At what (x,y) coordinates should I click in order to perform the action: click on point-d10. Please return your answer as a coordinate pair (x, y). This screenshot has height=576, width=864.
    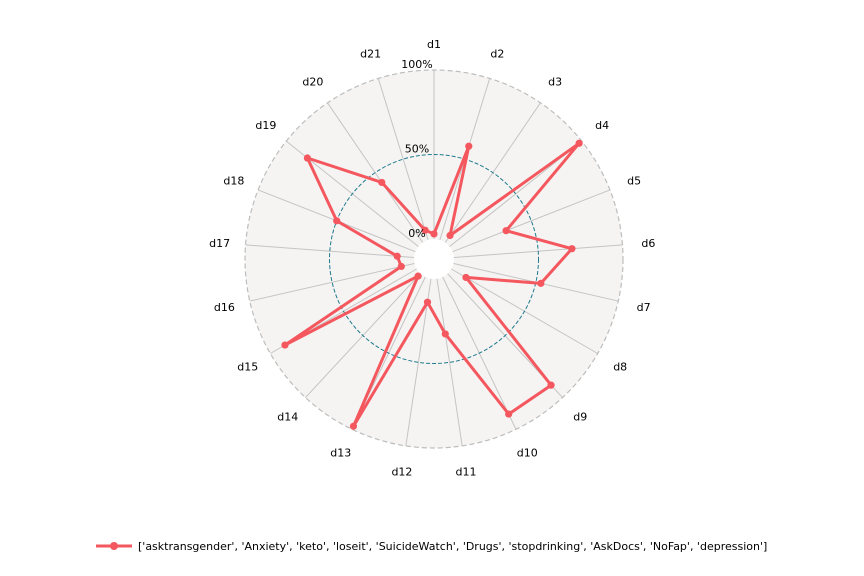
    Looking at the image, I should click on (509, 414).